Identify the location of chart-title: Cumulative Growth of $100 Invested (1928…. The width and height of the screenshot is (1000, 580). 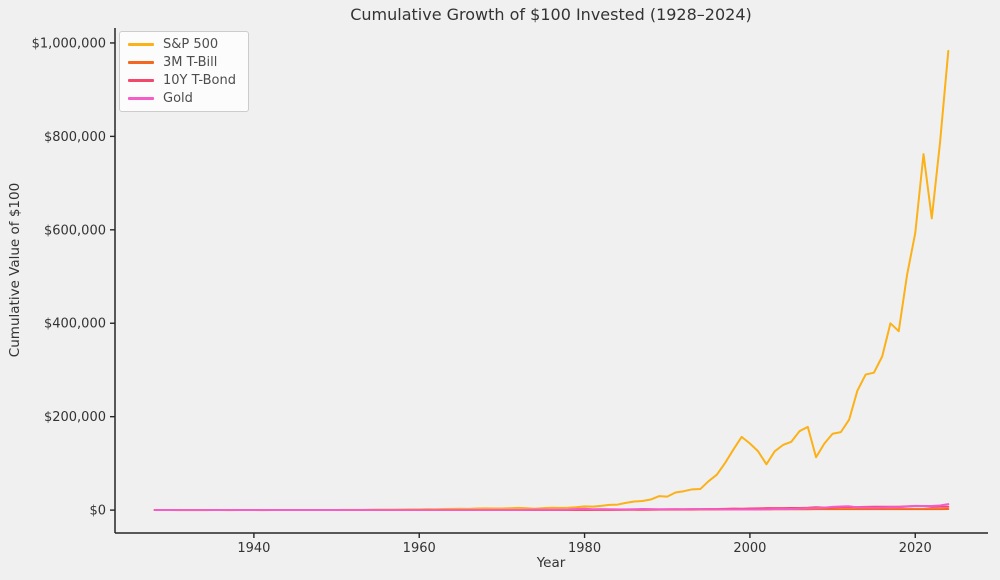
(551, 14).